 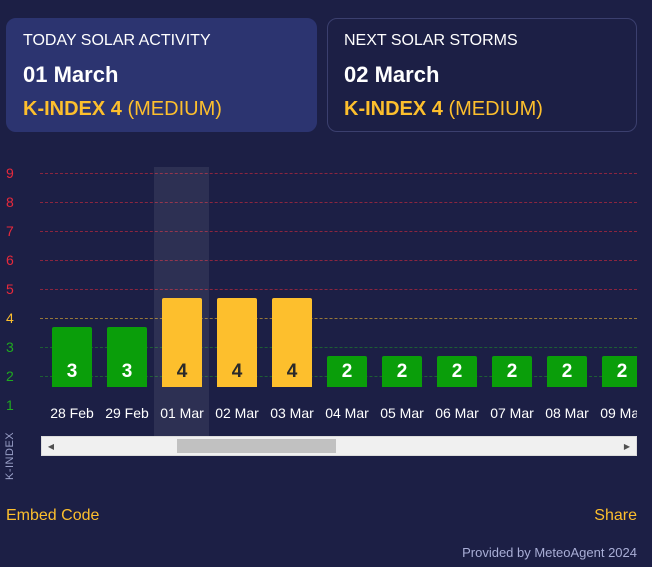 What do you see at coordinates (627, 446) in the screenshot?
I see `scroll-right-arrow-icon: ▶` at bounding box center [627, 446].